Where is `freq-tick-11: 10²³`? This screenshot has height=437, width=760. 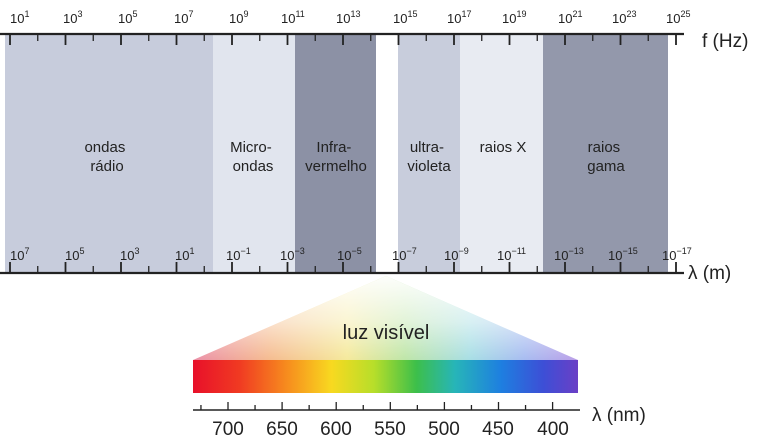 freq-tick-11: 10²³ is located at coordinates (624, 17).